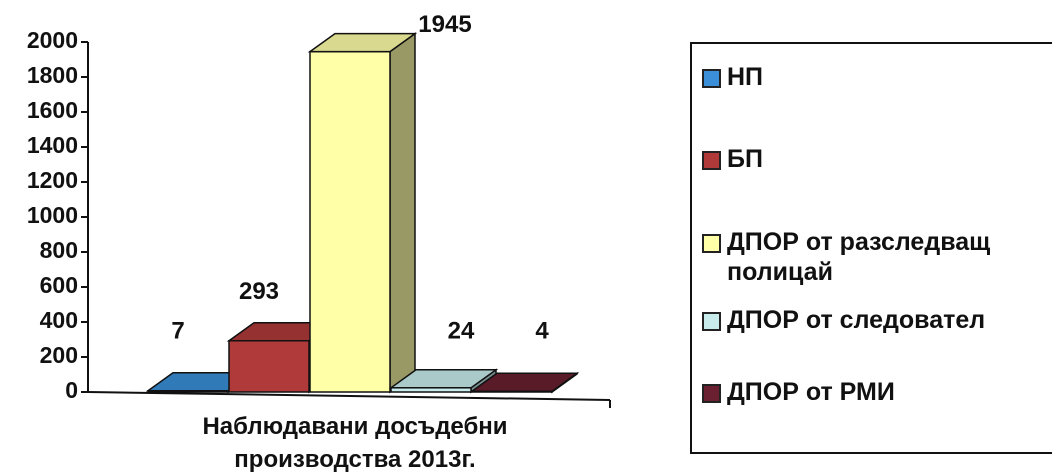 The height and width of the screenshot is (475, 1052). What do you see at coordinates (52, 180) in the screenshot?
I see `y-tick-label: 1200` at bounding box center [52, 180].